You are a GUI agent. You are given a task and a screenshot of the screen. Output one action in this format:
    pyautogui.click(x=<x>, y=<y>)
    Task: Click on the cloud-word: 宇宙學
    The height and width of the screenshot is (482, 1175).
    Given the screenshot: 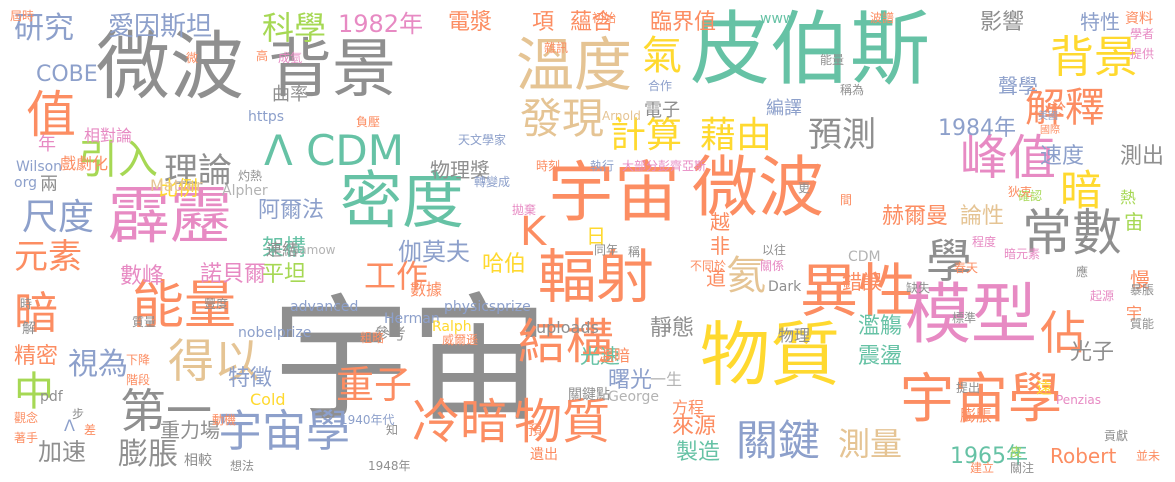 What is the action you would take?
    pyautogui.click(x=981, y=398)
    